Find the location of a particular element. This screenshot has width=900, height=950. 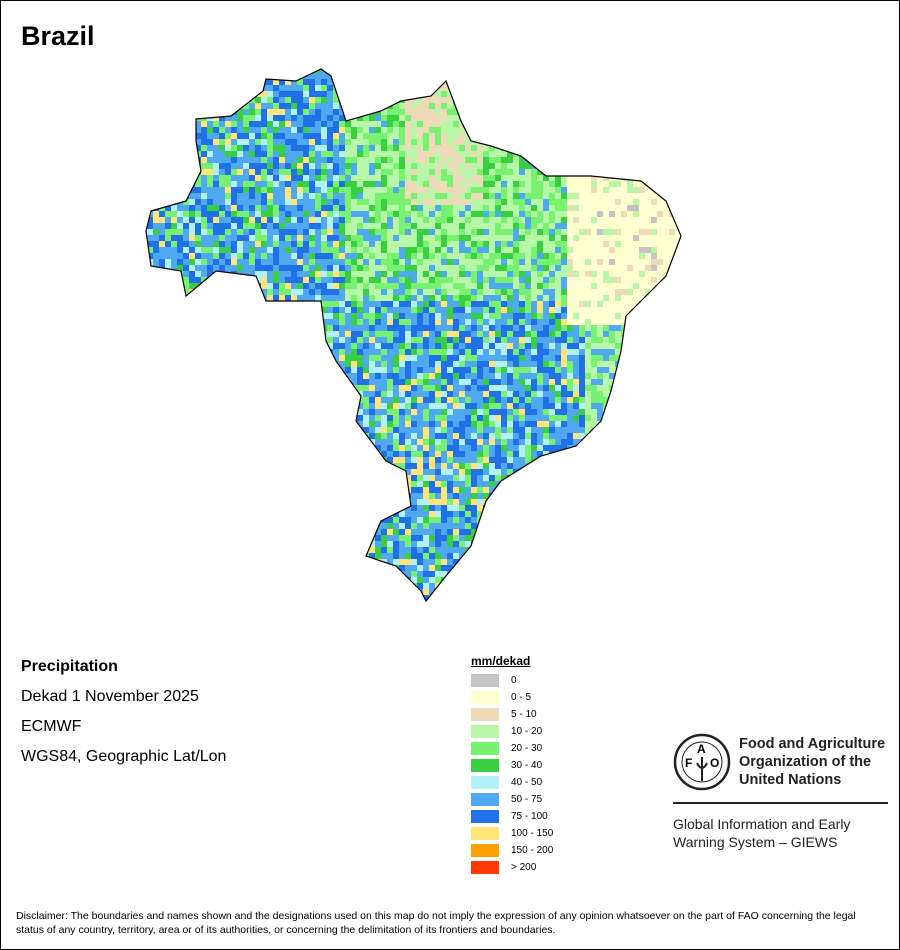

legend-item: 150 - 200 is located at coordinates (512, 850).